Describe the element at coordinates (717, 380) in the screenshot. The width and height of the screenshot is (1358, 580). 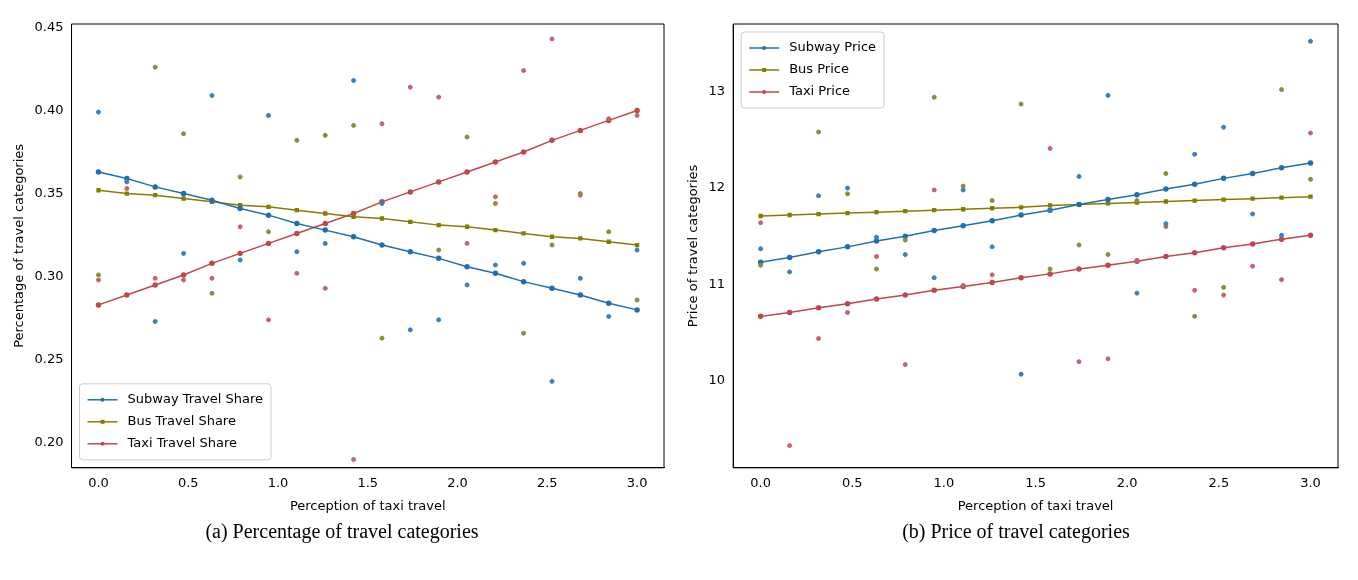
I see `y-tick-label: 10` at that location.